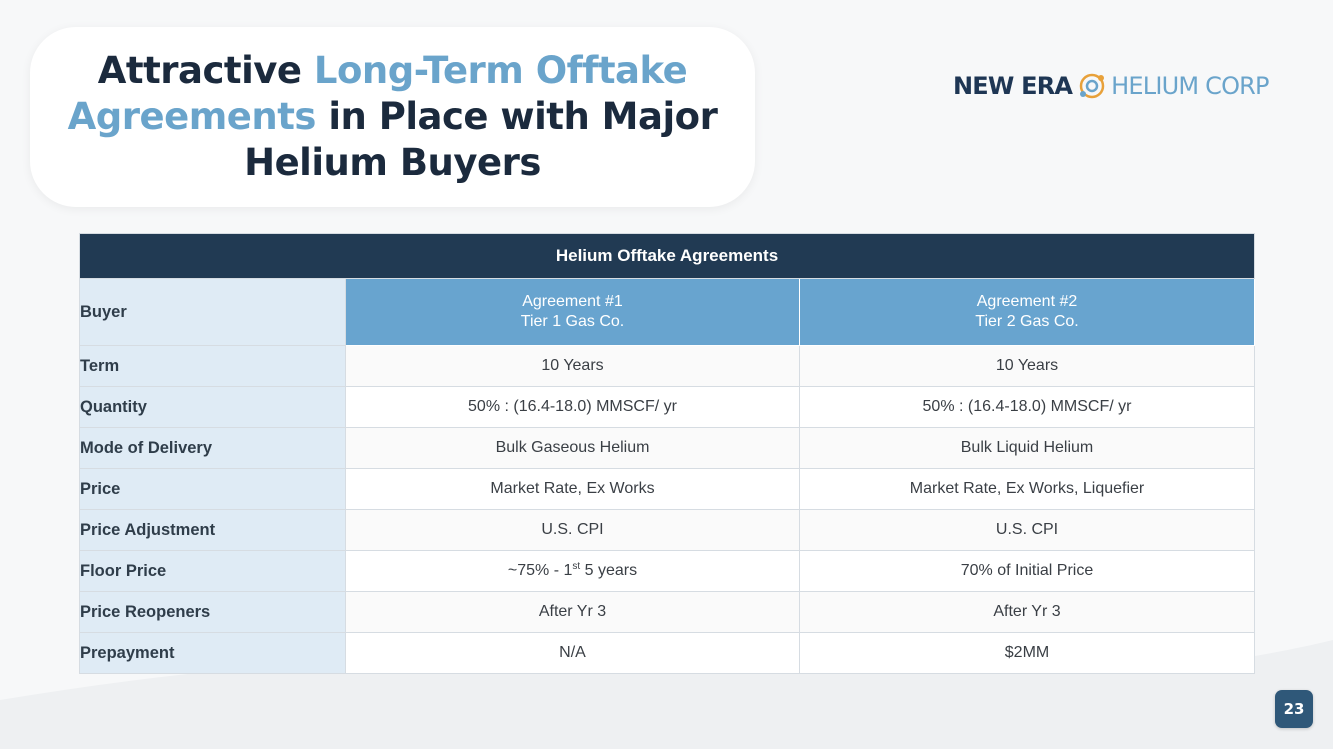 This screenshot has height=749, width=1333. I want to click on logo-word-new-era: NEW ERA, so click(1013, 86).